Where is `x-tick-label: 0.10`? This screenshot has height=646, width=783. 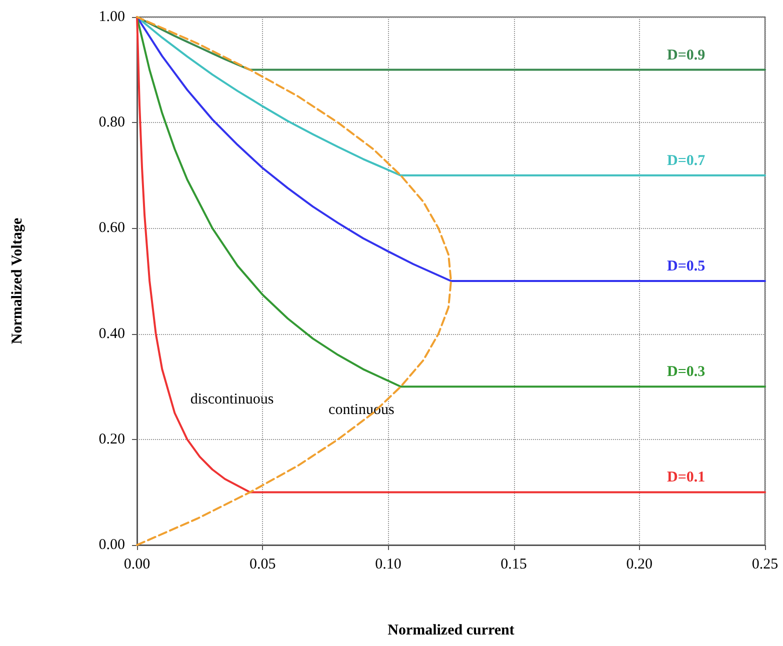
x-tick-label: 0.10 is located at coordinates (388, 564).